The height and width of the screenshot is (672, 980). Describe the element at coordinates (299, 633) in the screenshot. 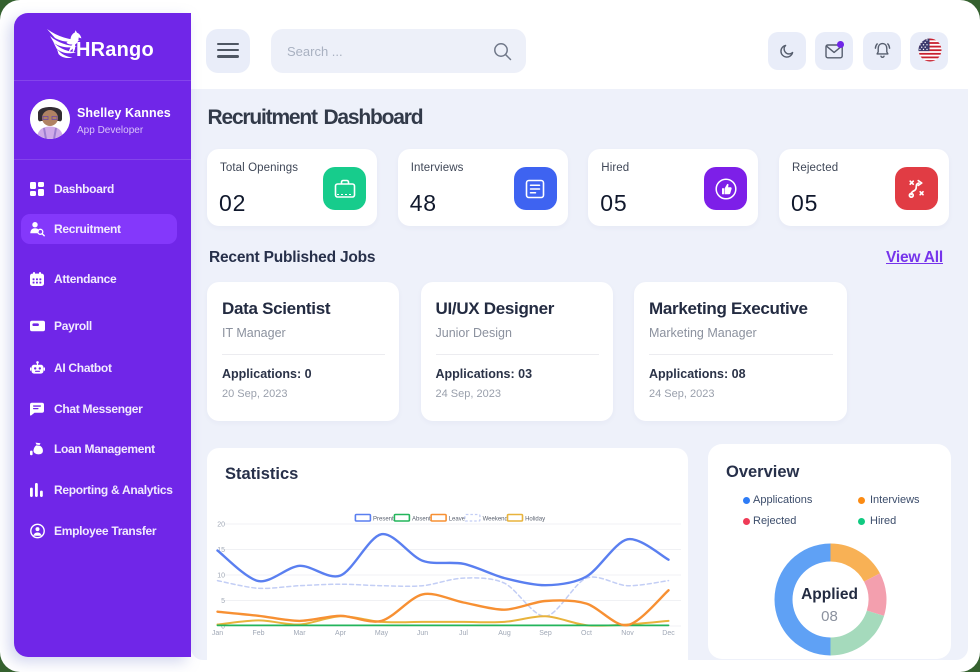

I see `svg-text: Mar` at that location.